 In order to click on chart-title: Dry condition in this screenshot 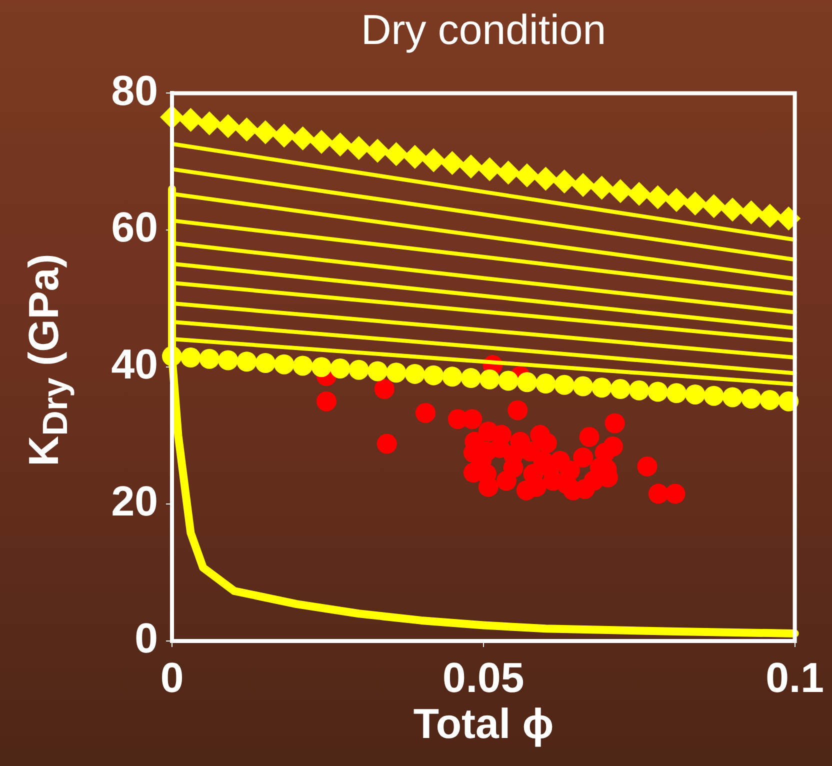, I will do `click(484, 30)`.